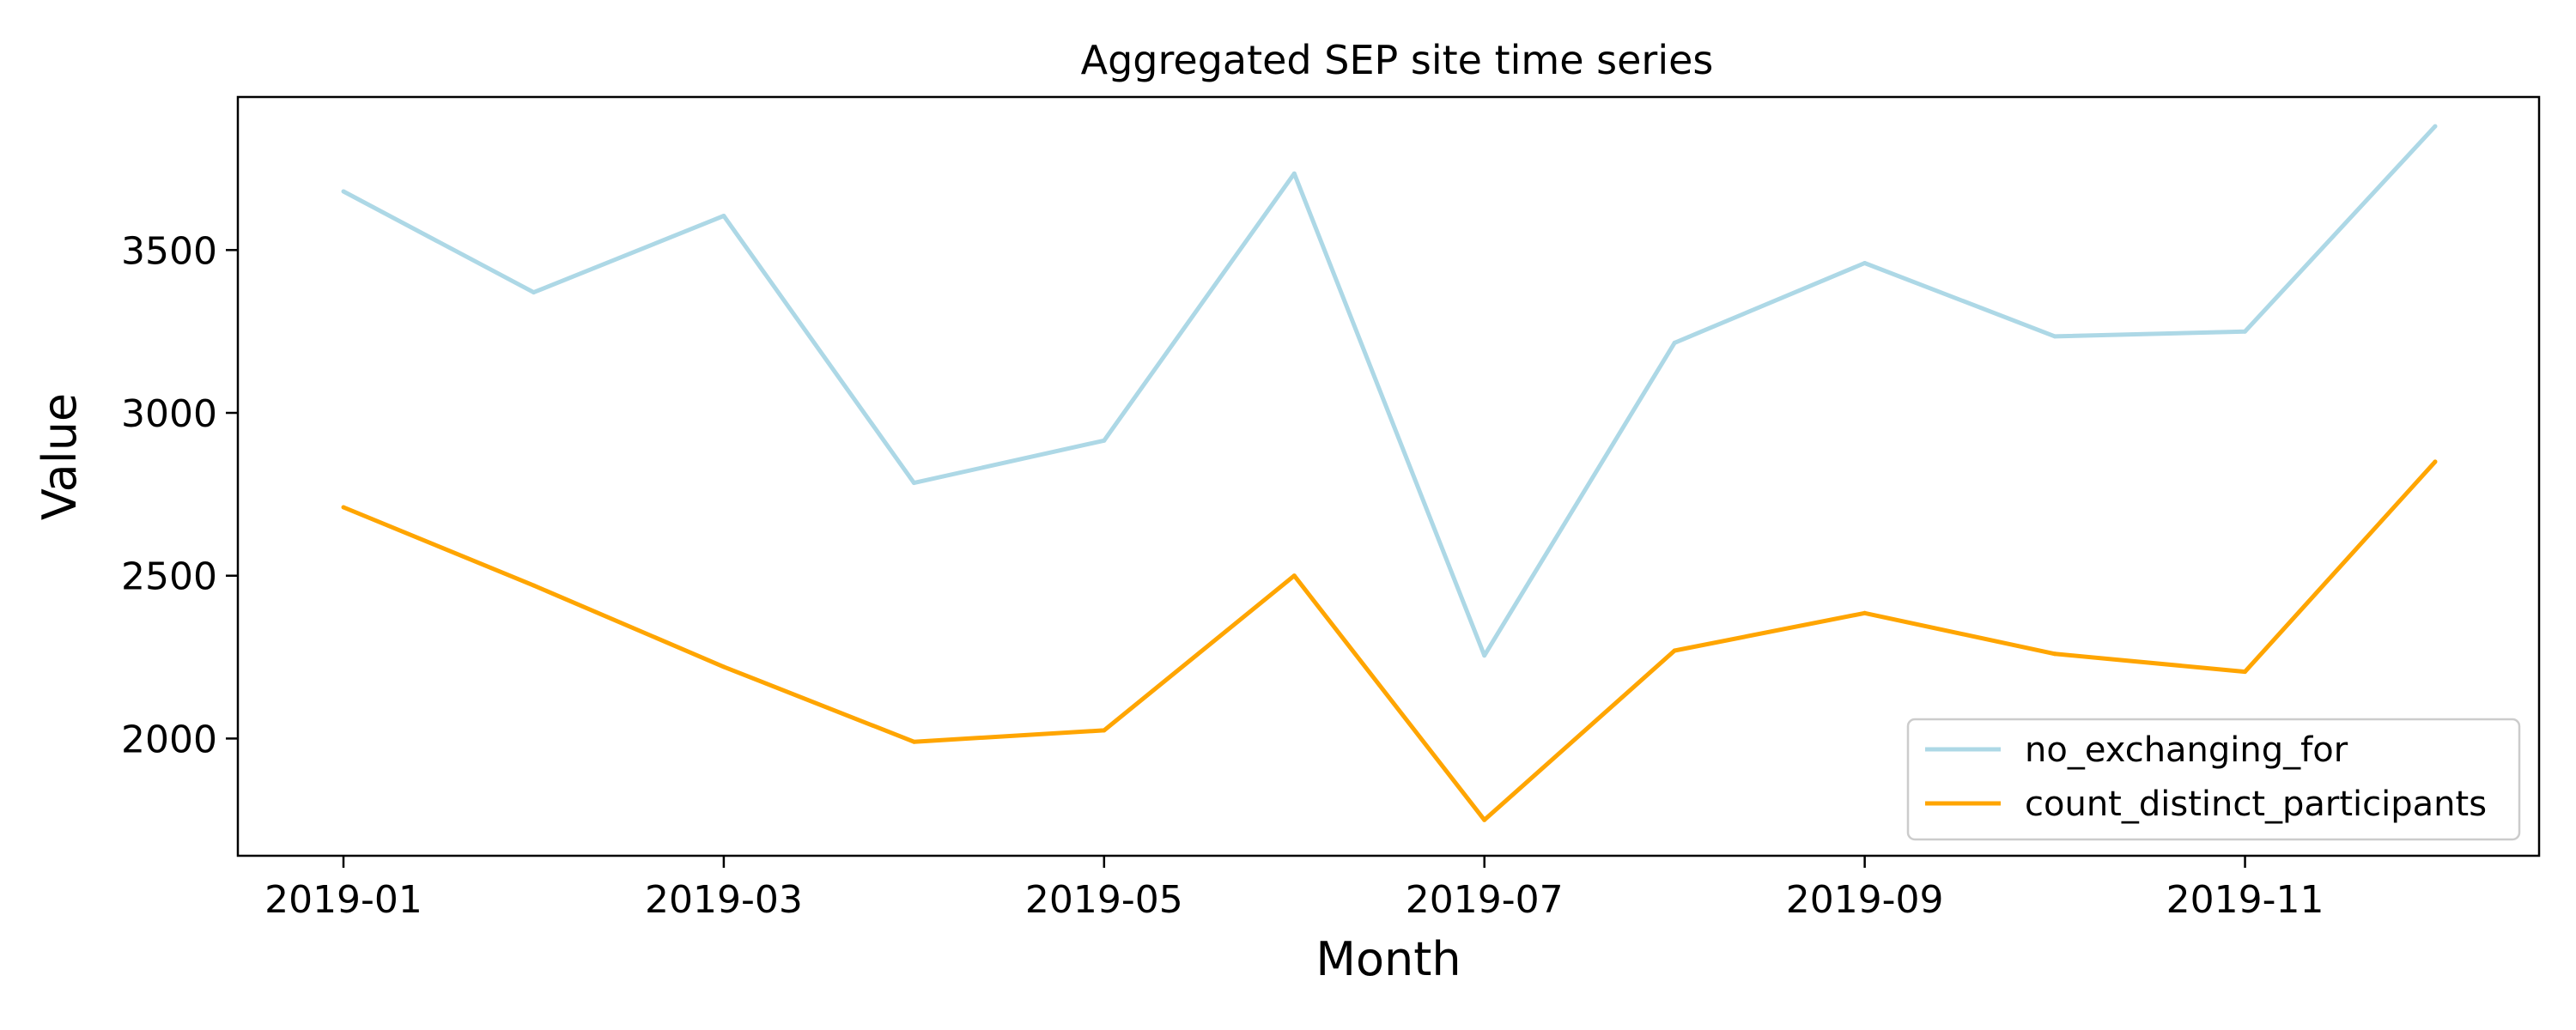 The width and height of the screenshot is (2576, 1030). I want to click on legend-label-no_exchanging_for: no_exchanging_for, so click(2186, 750).